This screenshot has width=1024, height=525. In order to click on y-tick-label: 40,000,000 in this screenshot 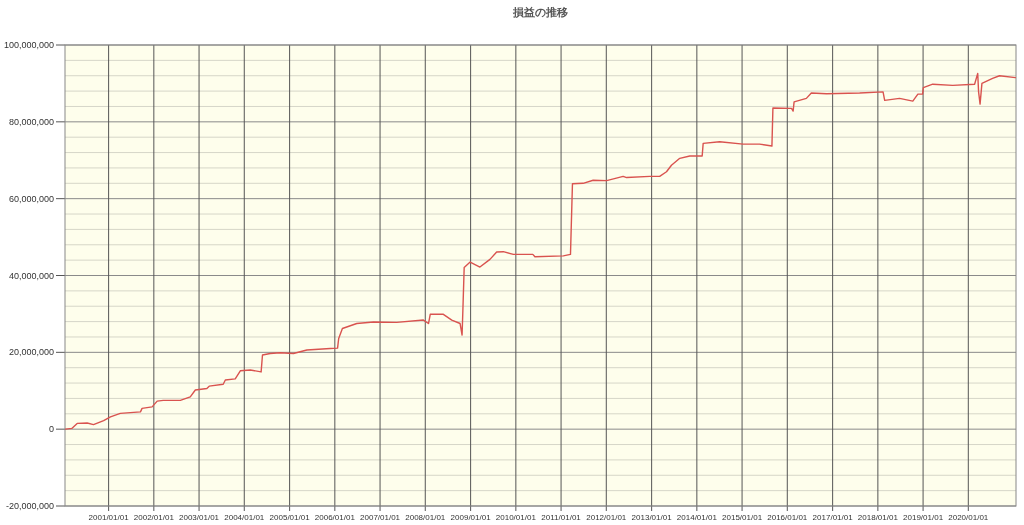, I will do `click(31, 275)`.